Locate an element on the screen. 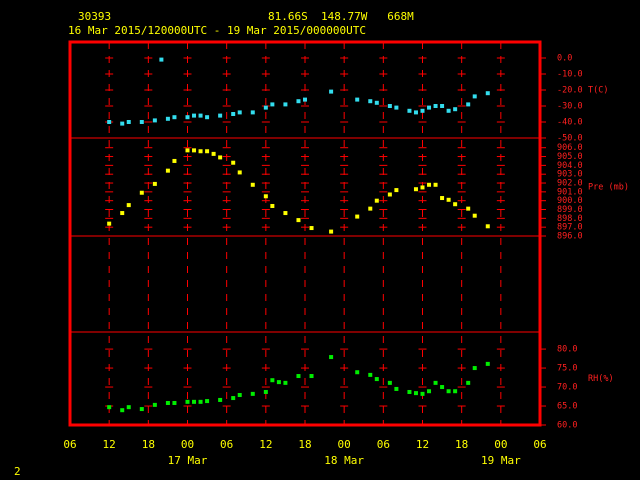  y-axis-label: RH(%) is located at coordinates (601, 379).